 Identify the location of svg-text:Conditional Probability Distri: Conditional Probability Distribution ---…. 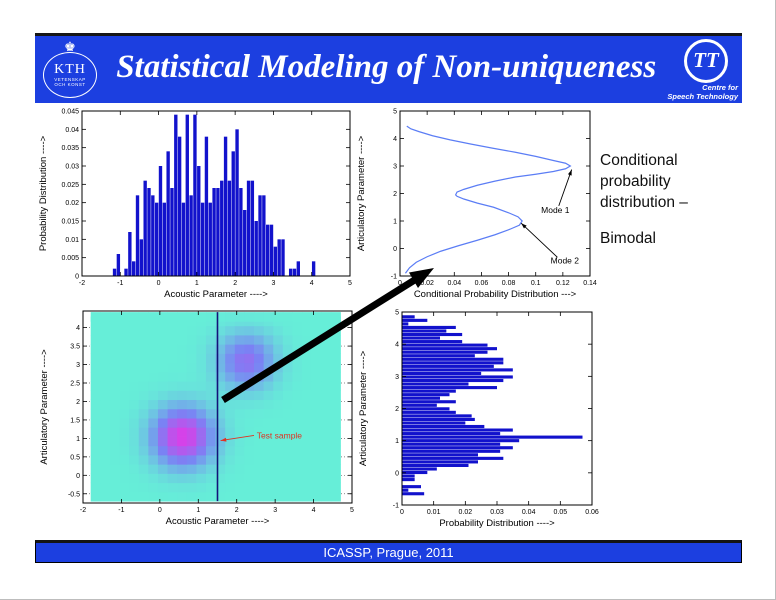
(495, 294).